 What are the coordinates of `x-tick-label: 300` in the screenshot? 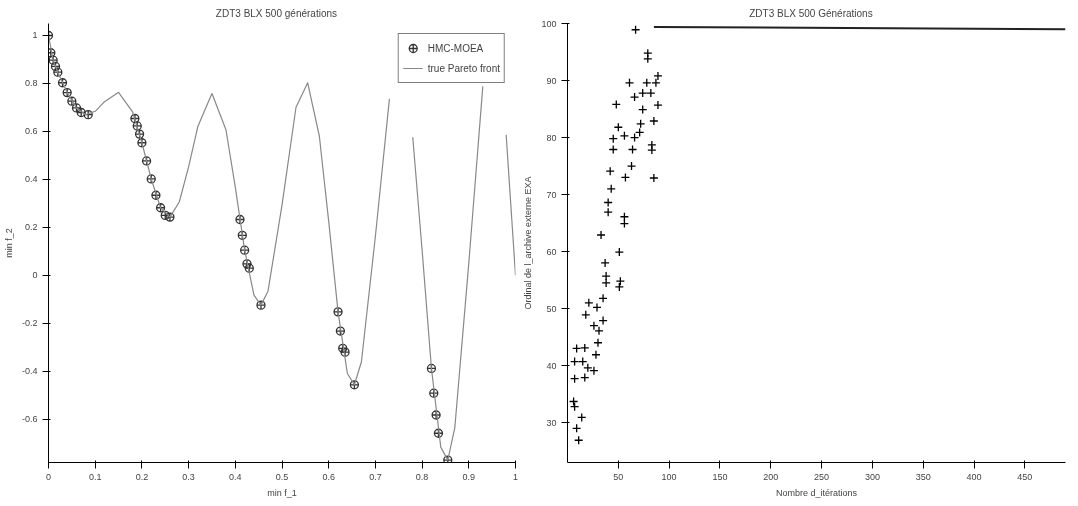 It's located at (872, 476).